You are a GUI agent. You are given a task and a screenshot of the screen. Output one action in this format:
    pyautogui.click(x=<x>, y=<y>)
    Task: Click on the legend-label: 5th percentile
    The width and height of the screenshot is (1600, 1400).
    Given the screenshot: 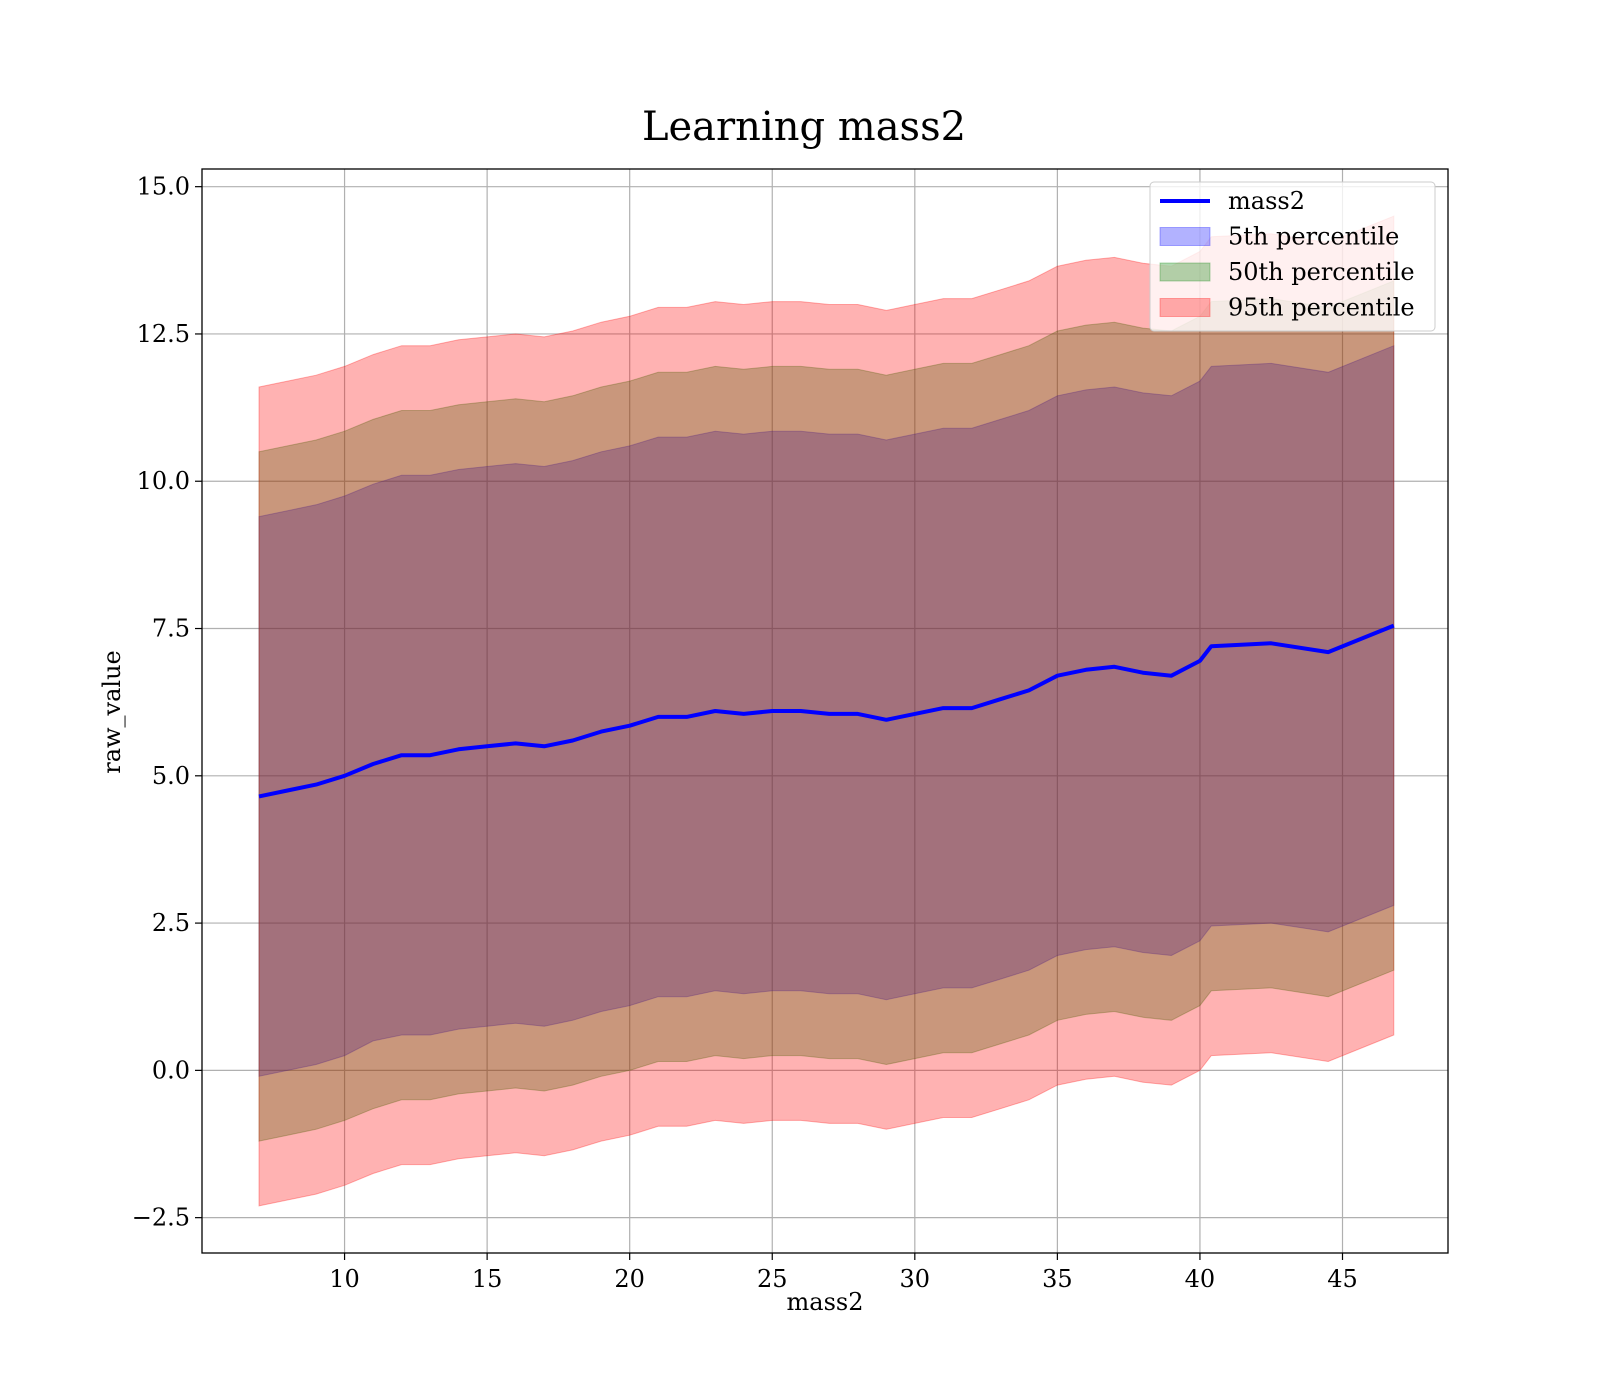 What is the action you would take?
    pyautogui.click(x=1313, y=237)
    